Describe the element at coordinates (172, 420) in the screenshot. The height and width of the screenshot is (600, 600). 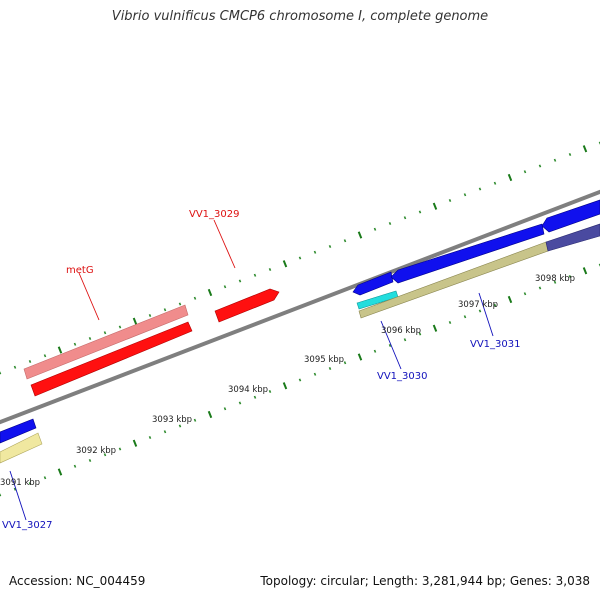
I see `scale-label: 3093 kbp` at that location.